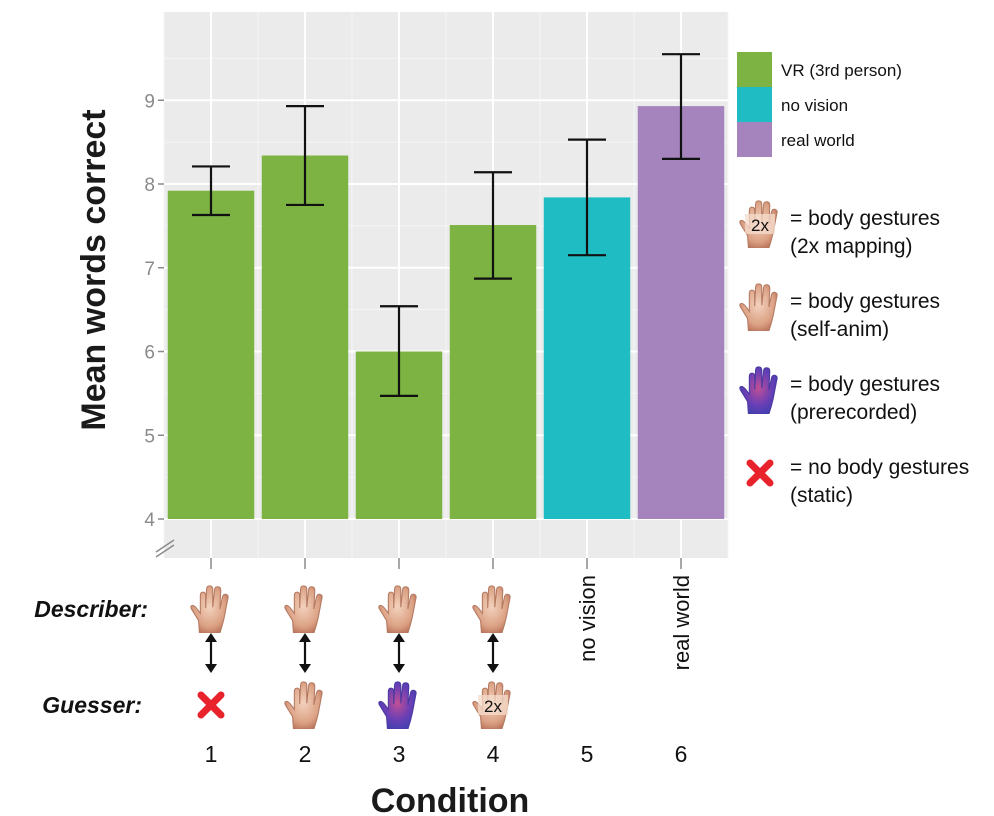 Image resolution: width=994 pixels, height=816 pixels. Describe the element at coordinates (587, 618) in the screenshot. I see `condition-text-label: no vision` at that location.